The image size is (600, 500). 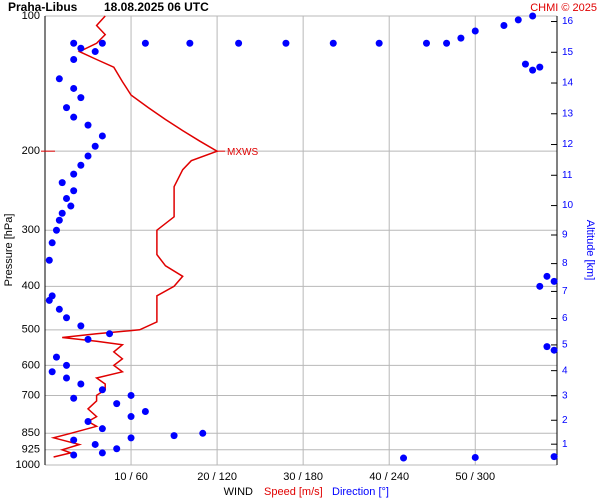 What do you see at coordinates (293, 492) in the screenshot?
I see `speed-label: Speed [m/s]` at bounding box center [293, 492].